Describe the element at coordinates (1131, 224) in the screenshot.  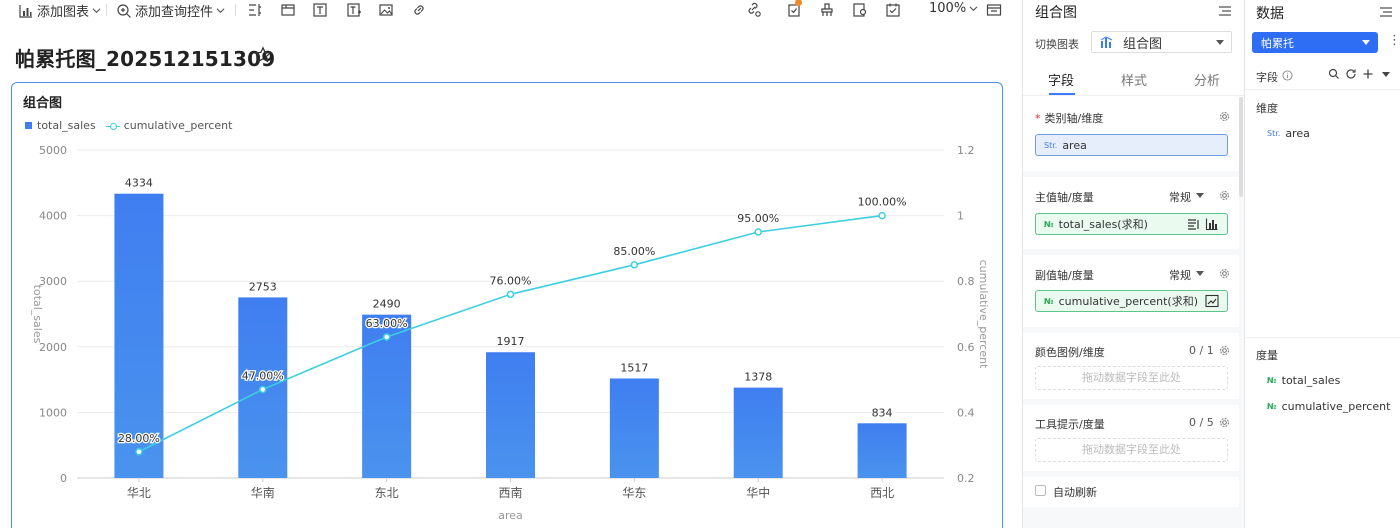
I see `primary-axis-field-pill: № total_sales(求和)` at that location.